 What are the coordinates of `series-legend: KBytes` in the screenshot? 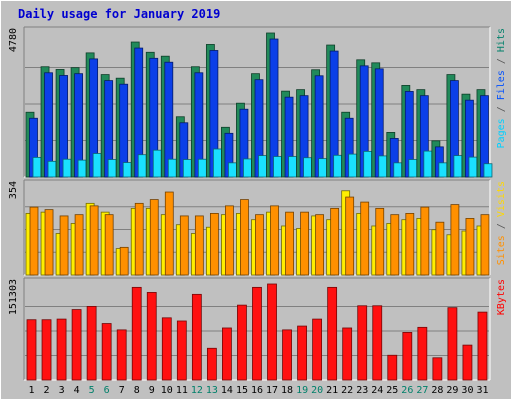 It's located at (501, 297).